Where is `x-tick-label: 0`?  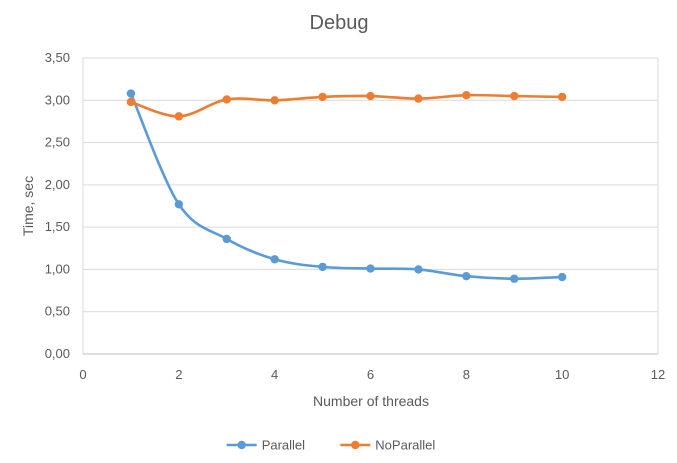
x-tick-label: 0 is located at coordinates (82, 374).